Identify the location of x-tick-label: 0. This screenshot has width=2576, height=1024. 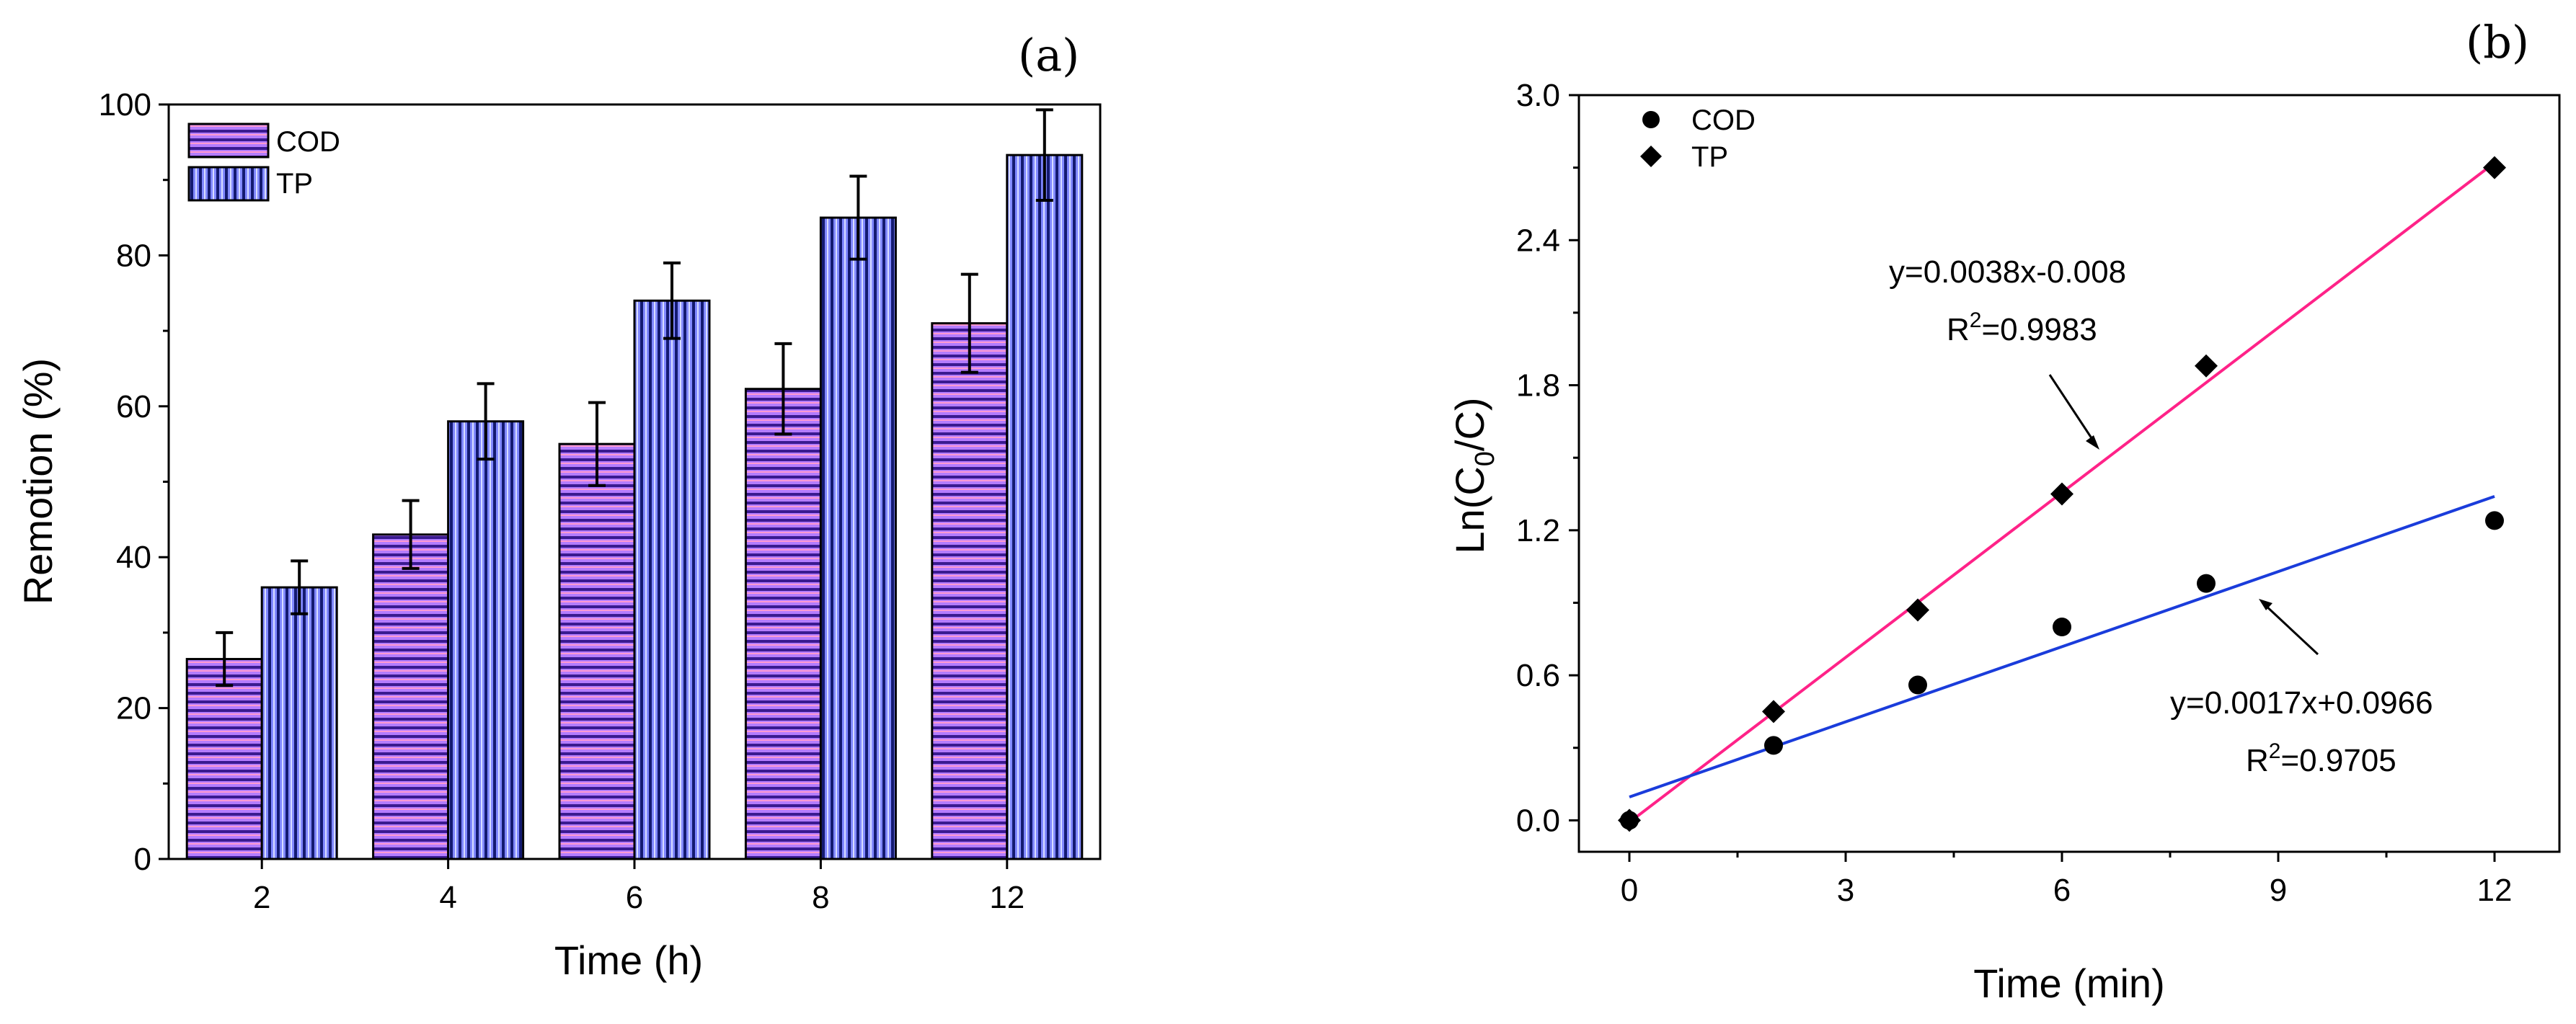
(1629, 890).